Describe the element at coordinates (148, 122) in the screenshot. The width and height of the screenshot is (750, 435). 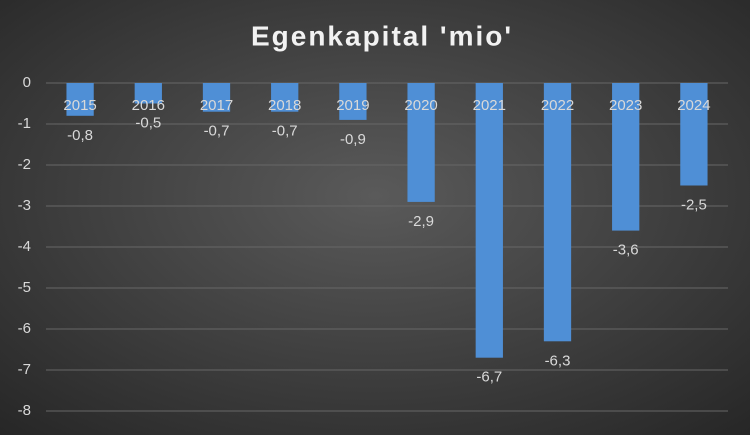
I see `data-label: -0,5` at that location.